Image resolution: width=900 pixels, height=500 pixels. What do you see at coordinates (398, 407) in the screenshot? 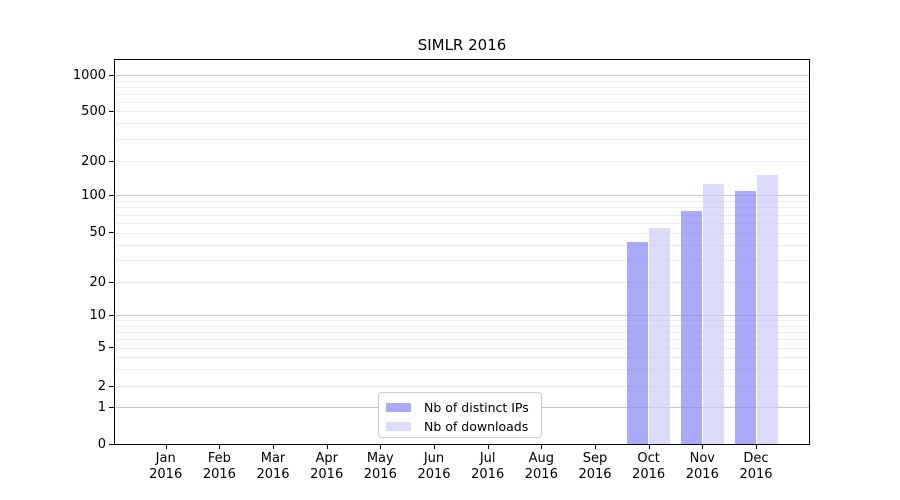
I see `legend-swatch-distinct-ips` at bounding box center [398, 407].